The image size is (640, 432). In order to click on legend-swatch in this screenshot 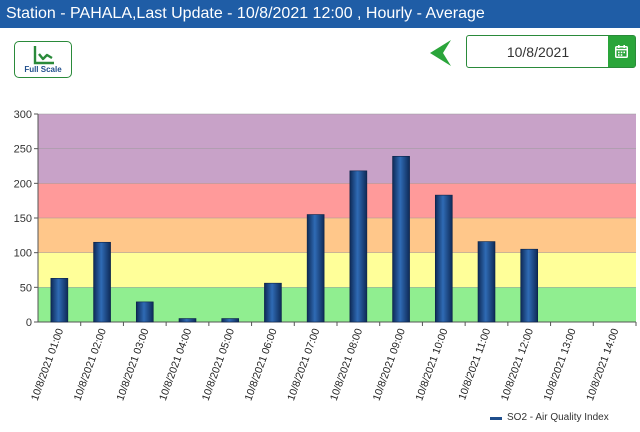, I will do `click(496, 418)`.